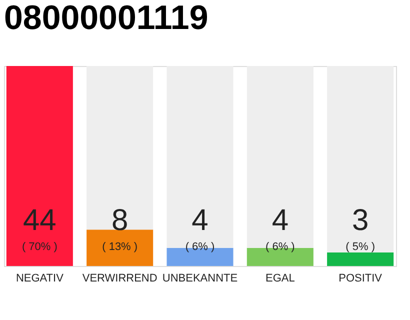  I want to click on x-tick-label: UNBEKANNTE, so click(200, 278).